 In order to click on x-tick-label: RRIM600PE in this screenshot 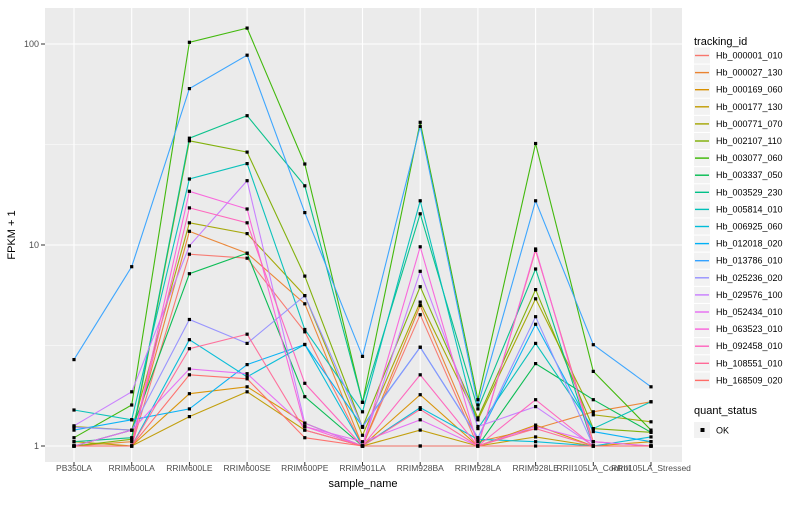, I will do `click(305, 468)`.